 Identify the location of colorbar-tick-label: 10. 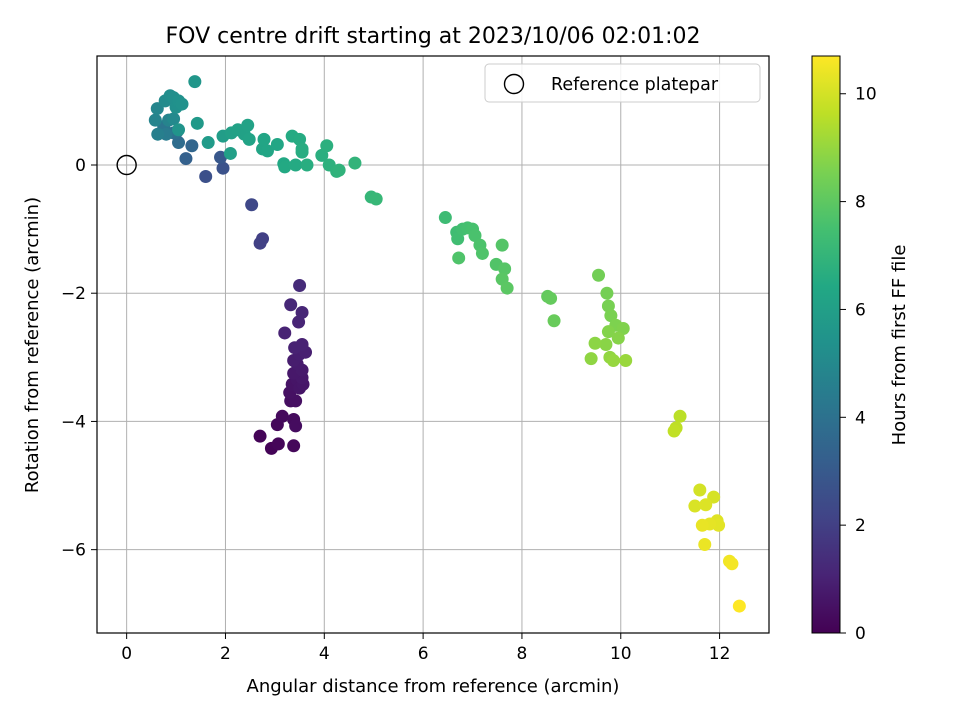
(866, 95).